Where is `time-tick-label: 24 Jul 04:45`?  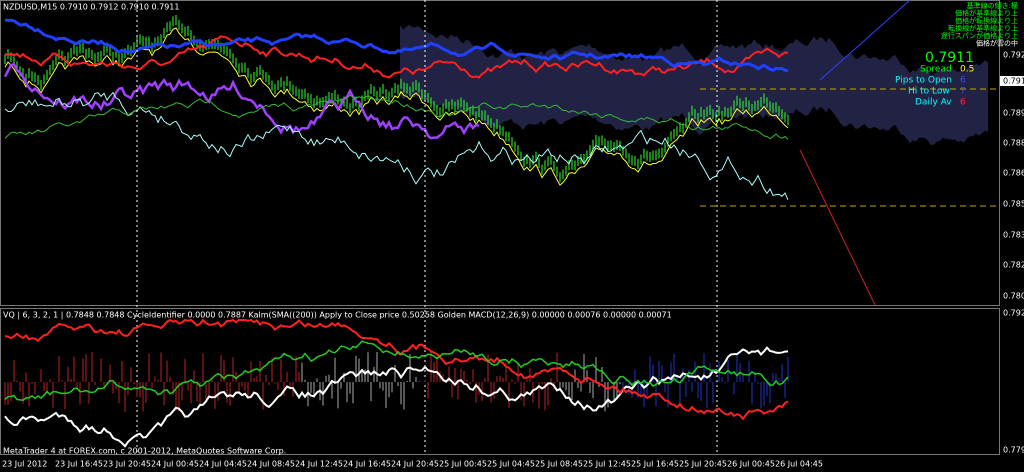
time-tick-label: 24 Jul 04:45 is located at coordinates (223, 464).